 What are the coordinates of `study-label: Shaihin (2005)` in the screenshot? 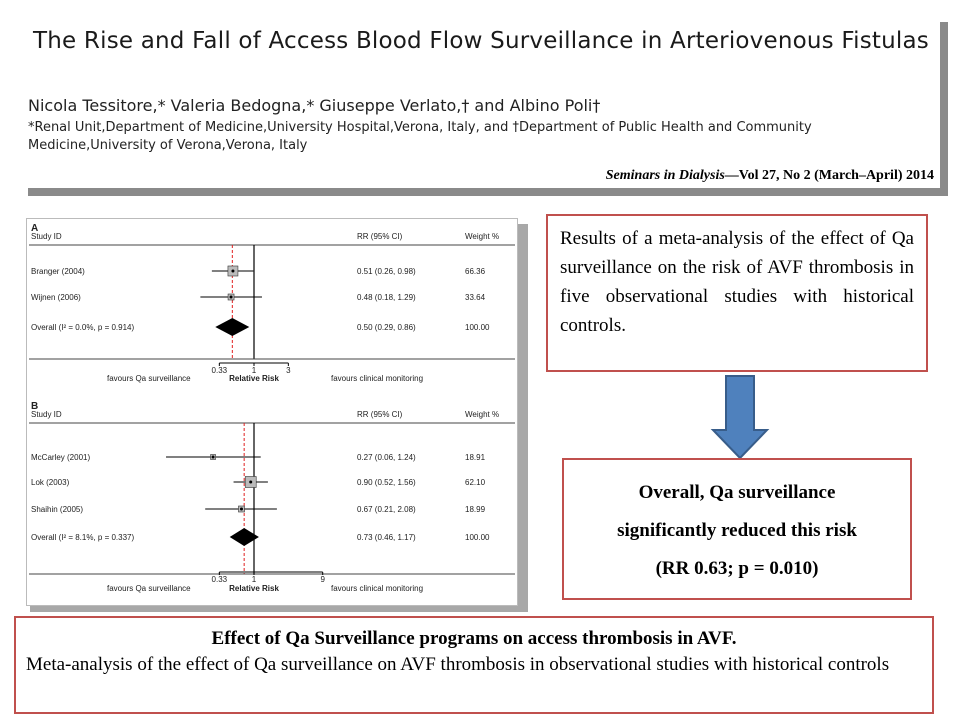 It's located at (57, 509).